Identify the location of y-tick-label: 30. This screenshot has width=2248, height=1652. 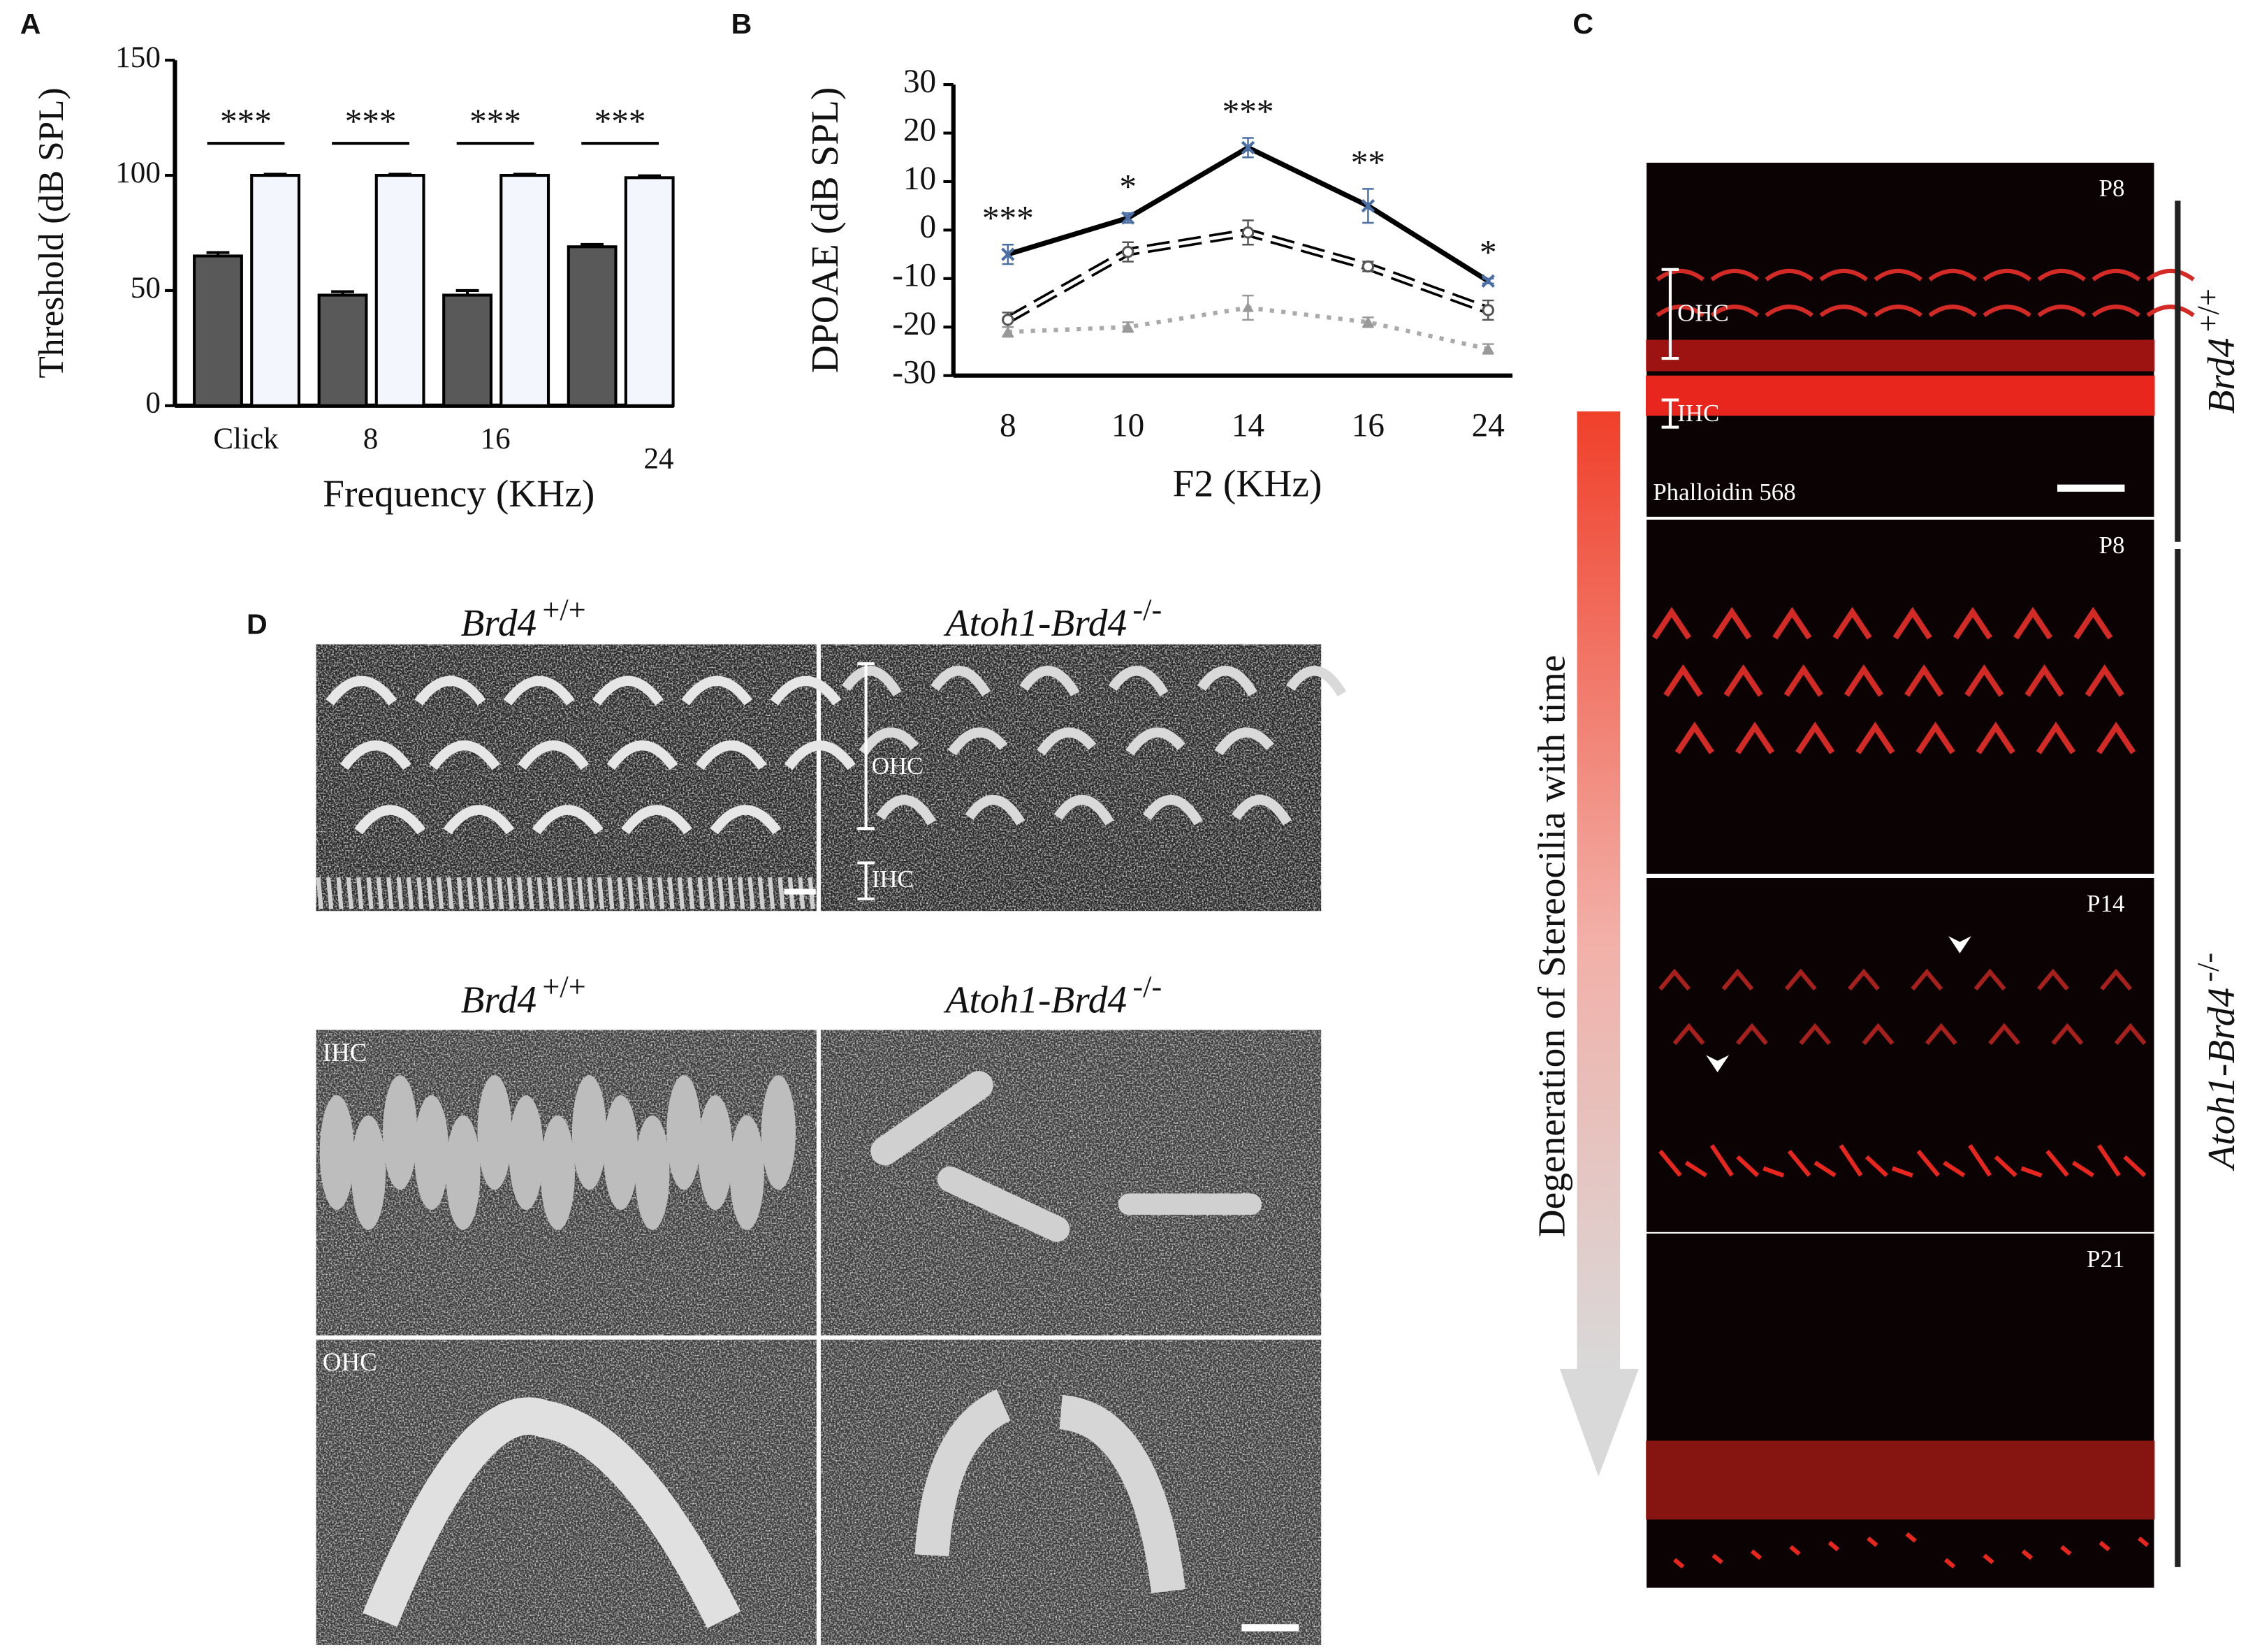
(920, 82).